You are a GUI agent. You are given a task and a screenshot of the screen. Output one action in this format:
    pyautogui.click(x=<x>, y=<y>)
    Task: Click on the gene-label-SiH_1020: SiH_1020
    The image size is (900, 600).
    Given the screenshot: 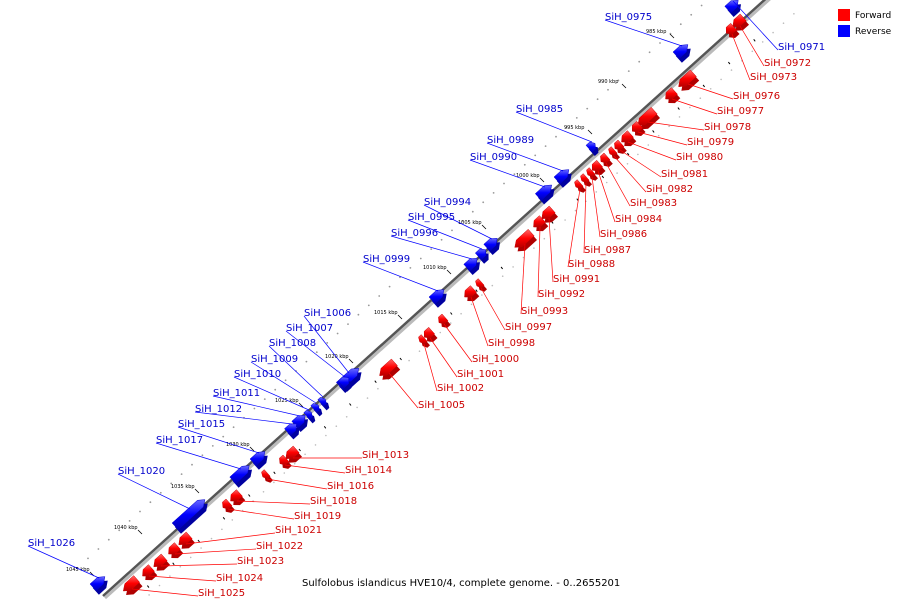 What is the action you would take?
    pyautogui.click(x=154, y=488)
    